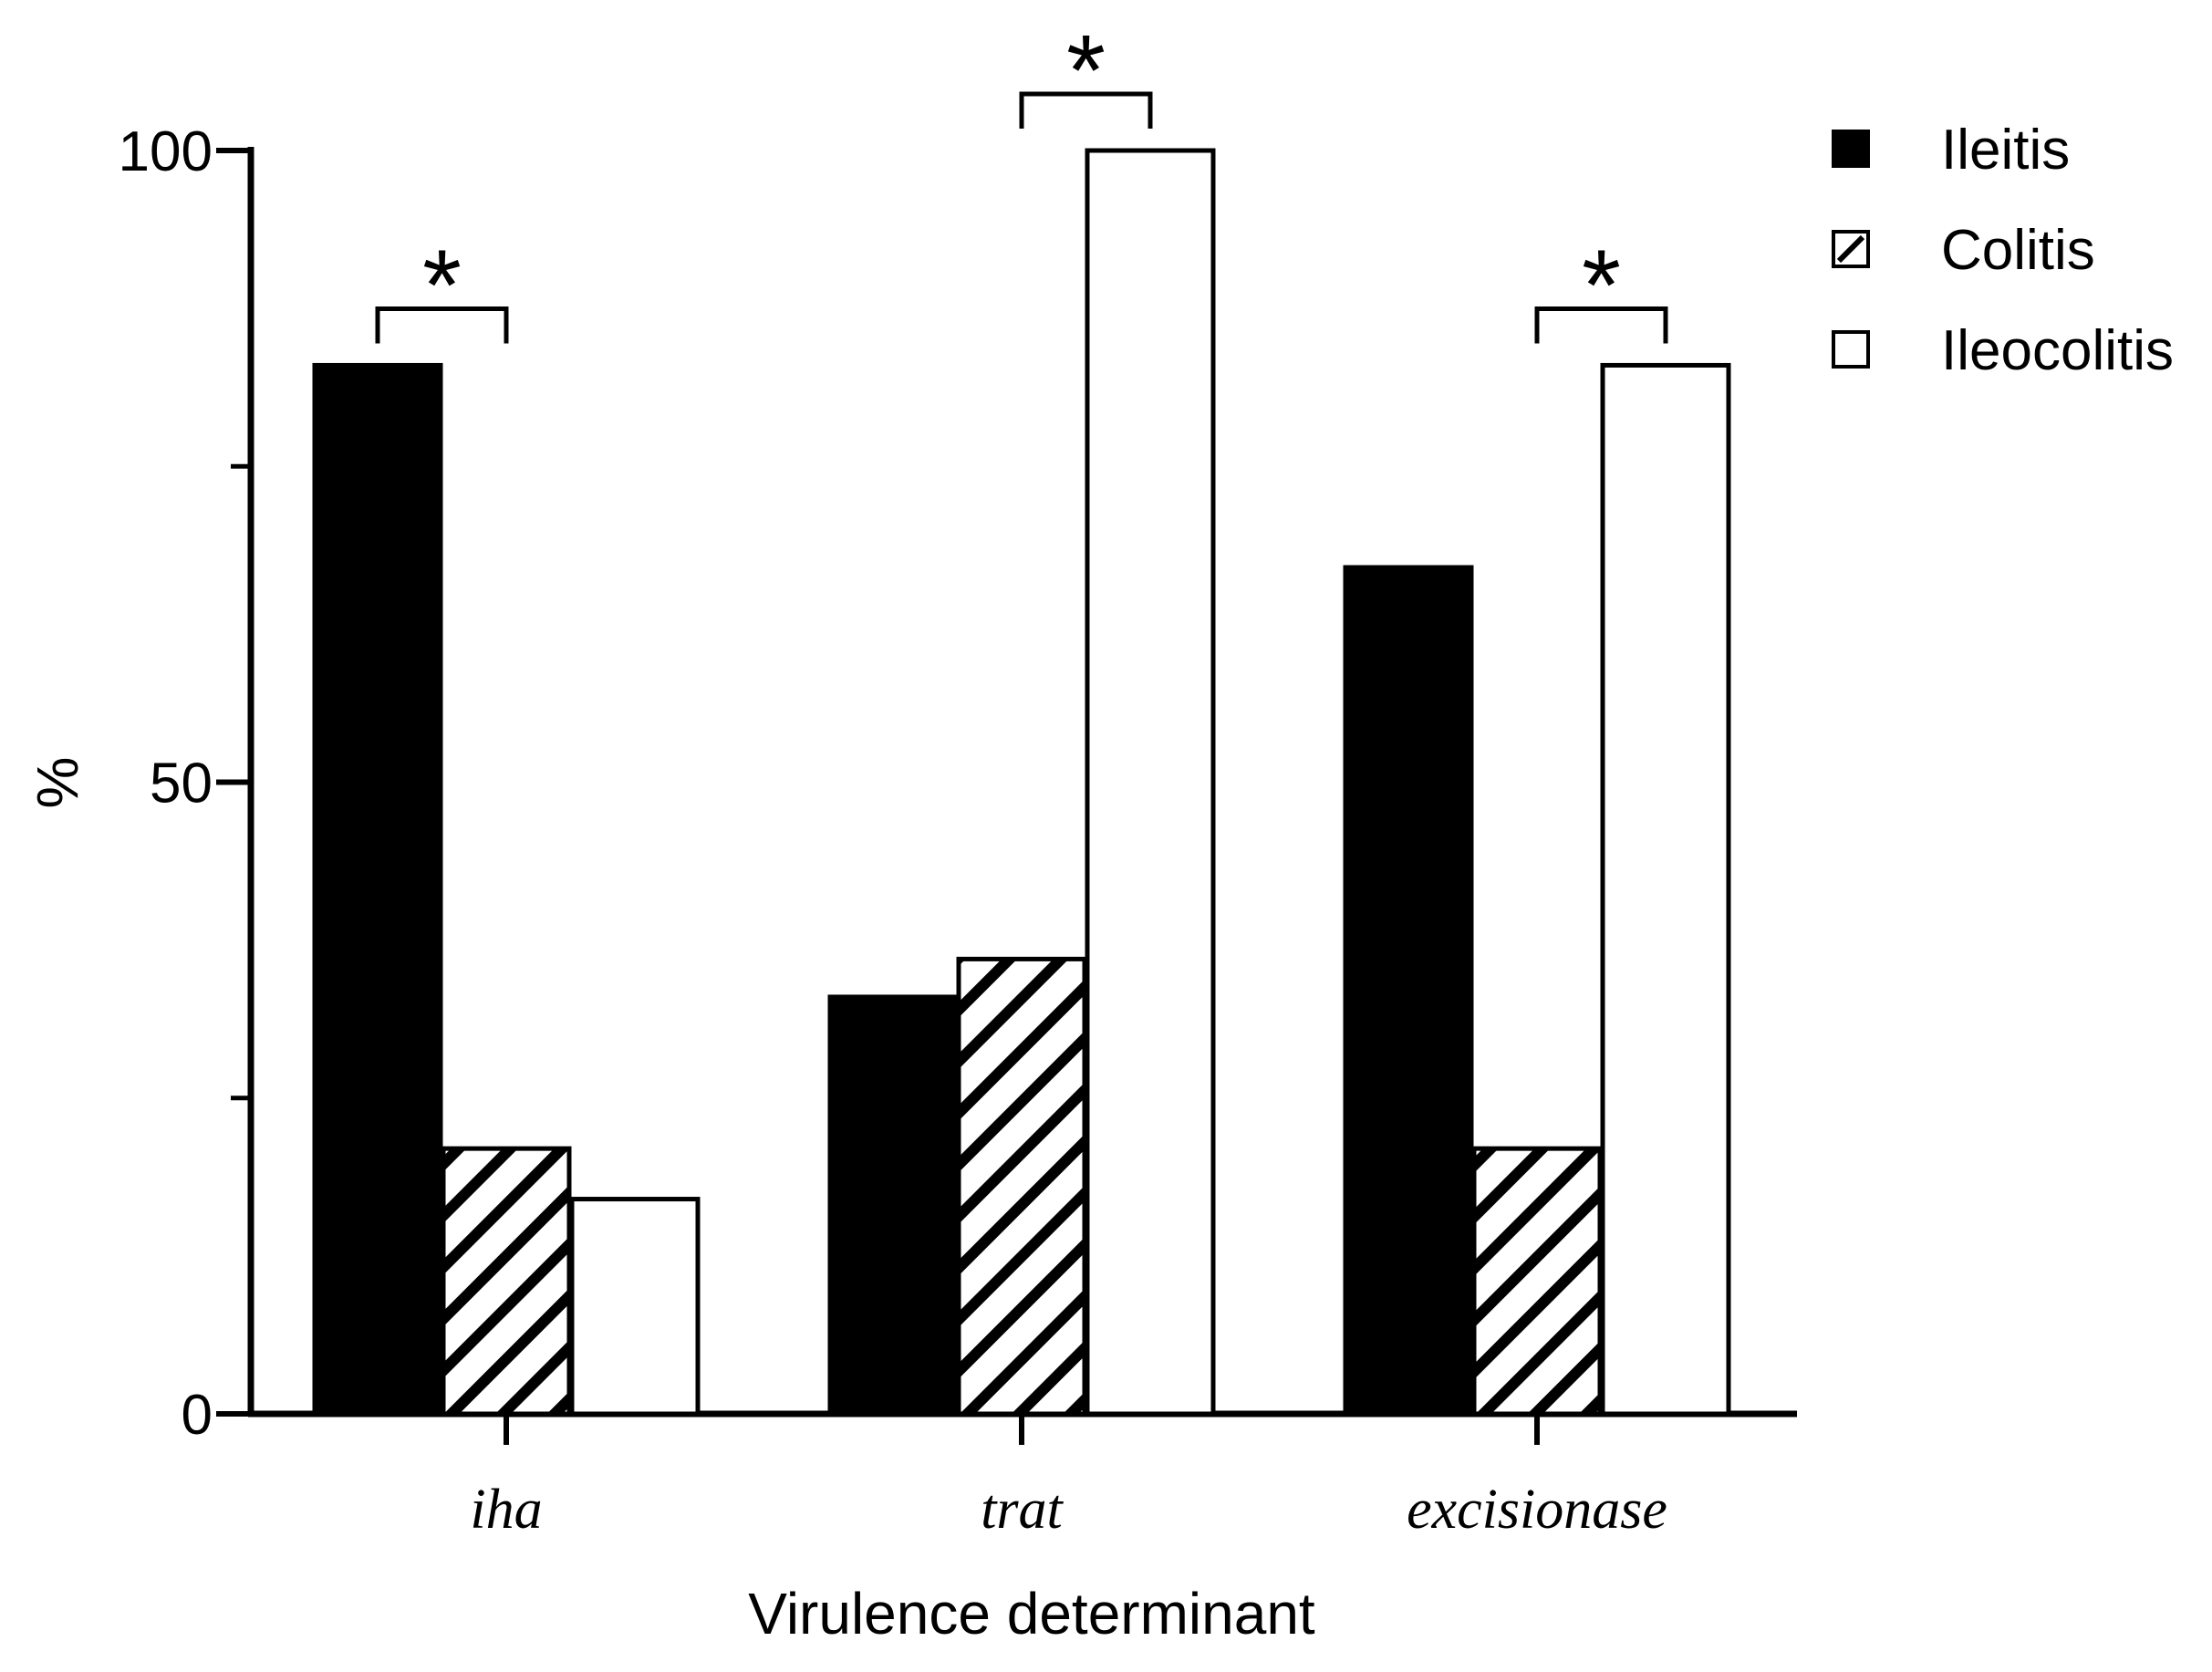  What do you see at coordinates (2057, 350) in the screenshot?
I see `legend-label-ileocolitis: Ileocolitis` at bounding box center [2057, 350].